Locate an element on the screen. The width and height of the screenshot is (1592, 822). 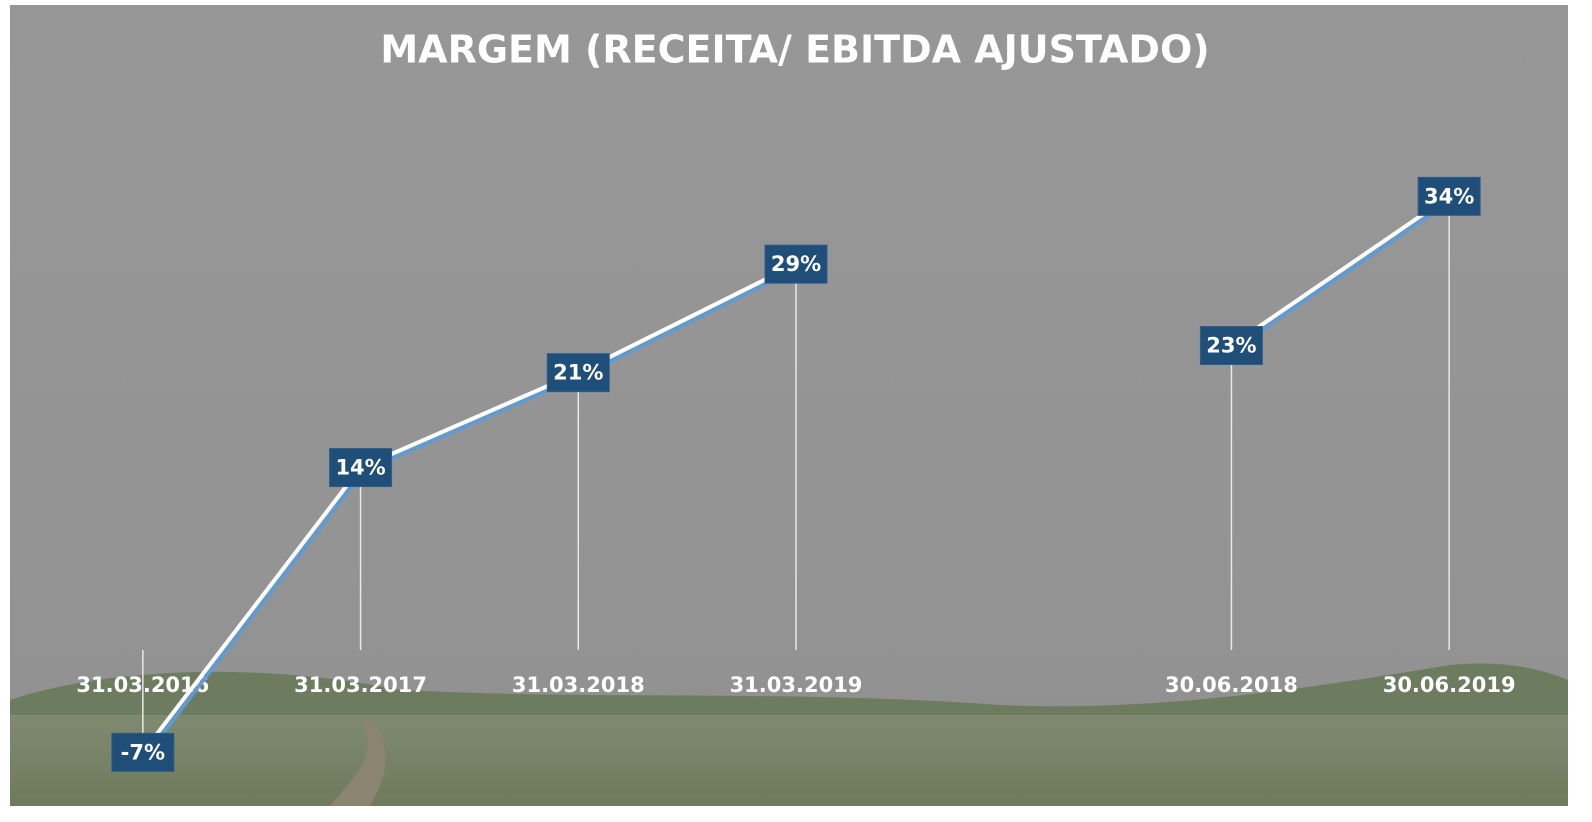
x-tick-label: 31.03.2017 is located at coordinates (360, 685).